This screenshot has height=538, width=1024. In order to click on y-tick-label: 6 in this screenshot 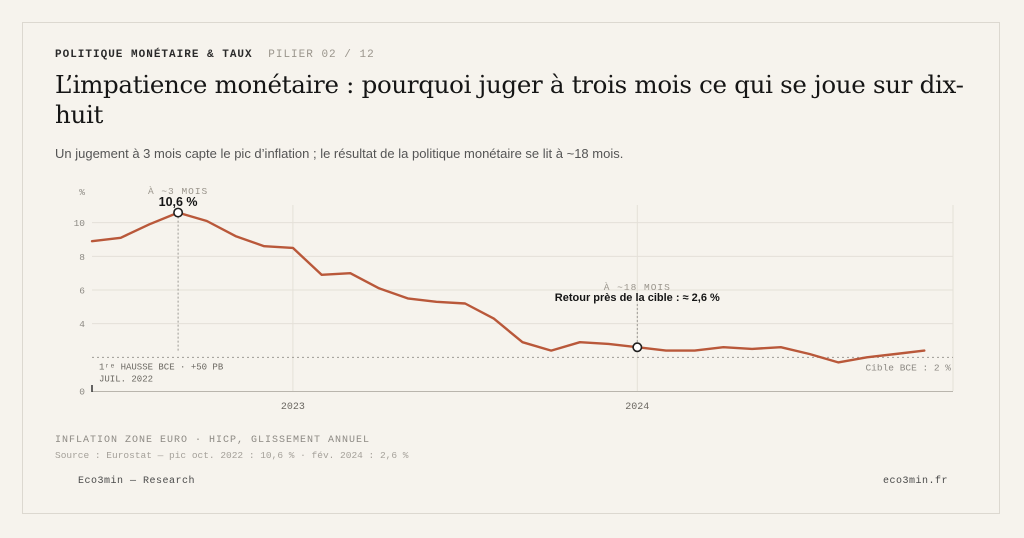, I will do `click(82, 291)`.